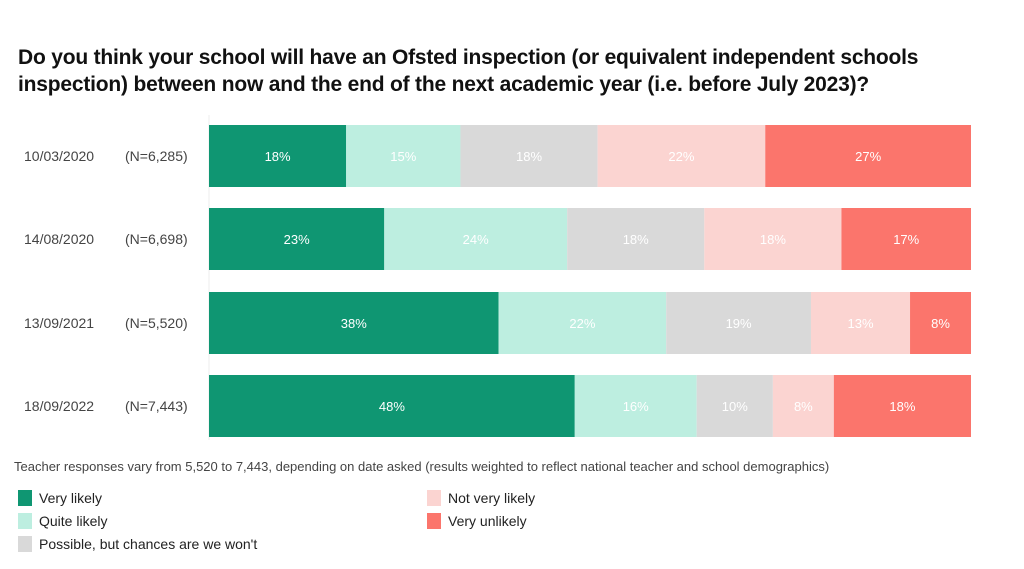 The width and height of the screenshot is (1024, 569). I want to click on data-label: 23%, so click(297, 239).